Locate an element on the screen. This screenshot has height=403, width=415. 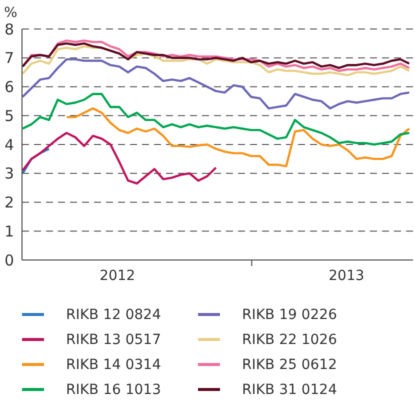
legend-label: RIKB 16 1013 is located at coordinates (113, 390).